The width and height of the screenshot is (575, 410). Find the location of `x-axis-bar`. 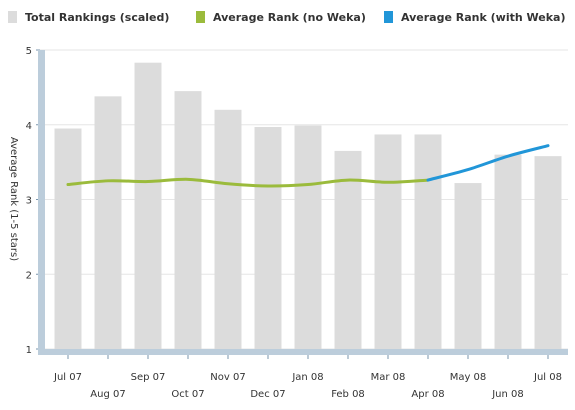

x-axis-bar is located at coordinates (303, 352).